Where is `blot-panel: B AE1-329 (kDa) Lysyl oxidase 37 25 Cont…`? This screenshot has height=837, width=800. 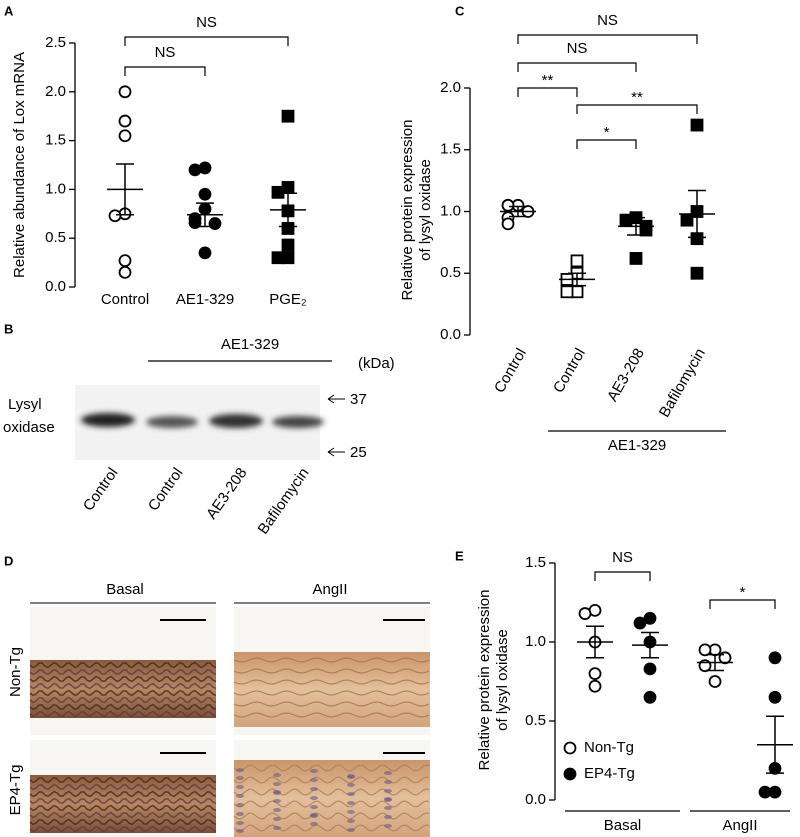
blot-panel: B AE1-329 (kDa) Lysyl oxidase 37 25 Cont… is located at coordinates (199, 429).